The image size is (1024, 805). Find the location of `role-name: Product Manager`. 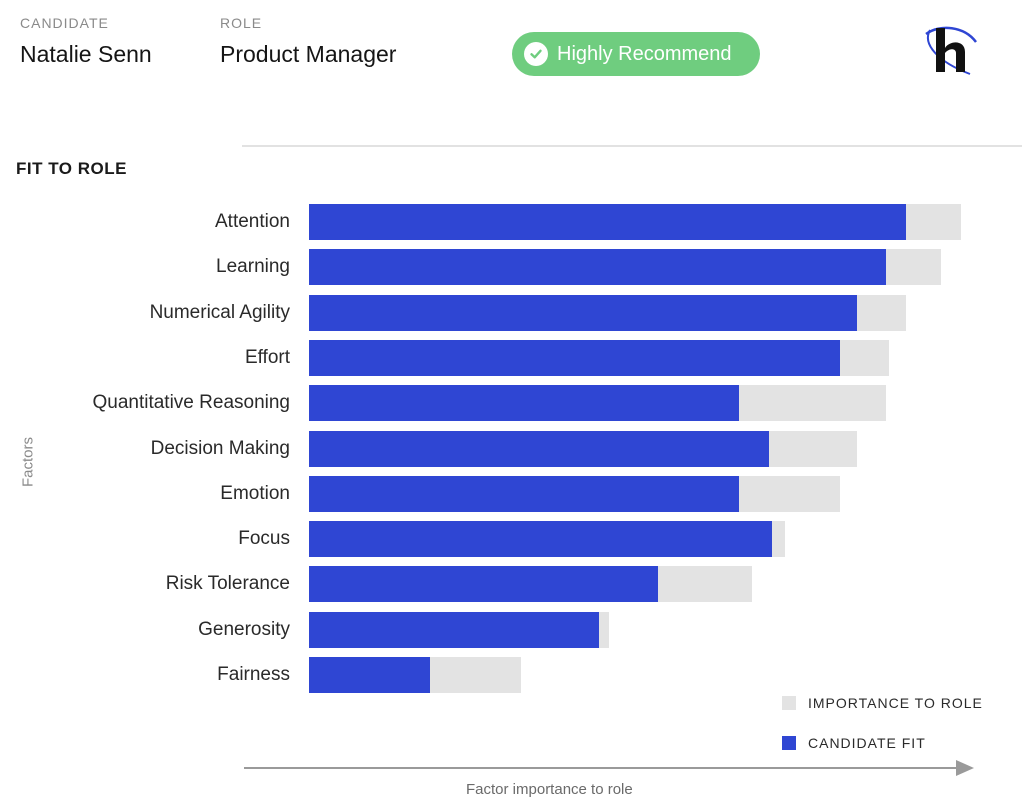

role-name: Product Manager is located at coordinates (308, 54).